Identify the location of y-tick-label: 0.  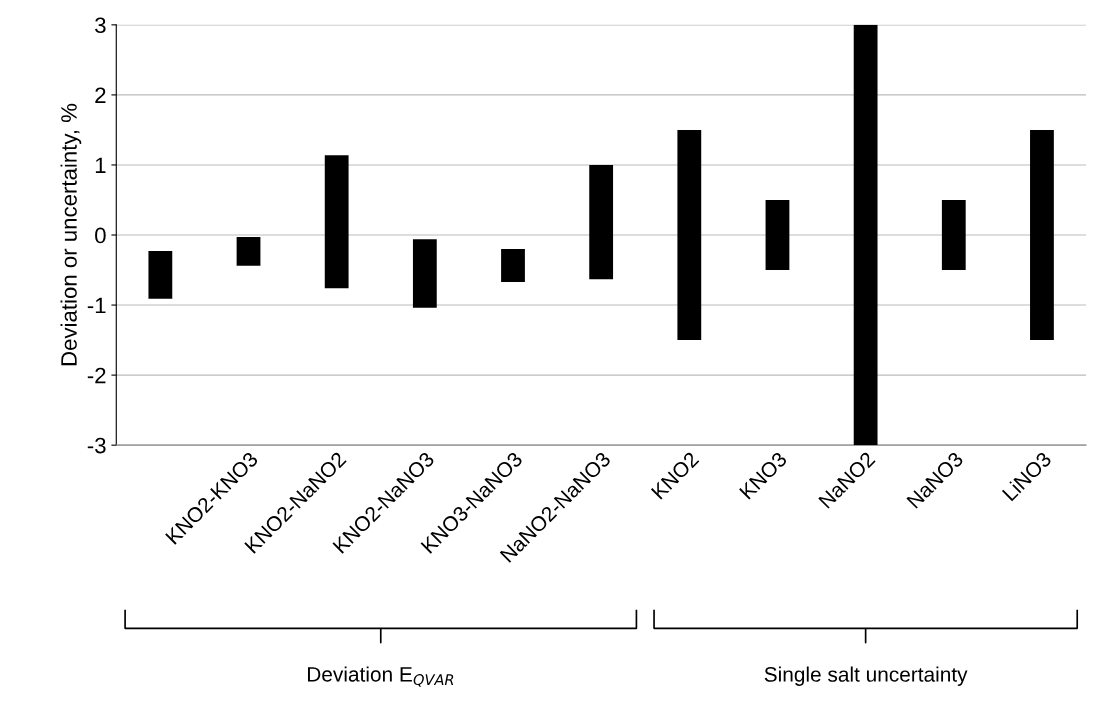
(100, 235).